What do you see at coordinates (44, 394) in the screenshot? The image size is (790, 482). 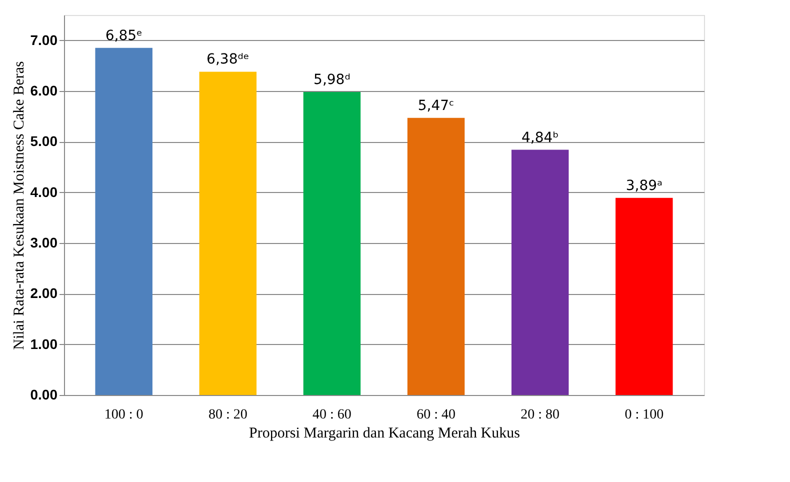 I see `y-tick-label: 0.00` at bounding box center [44, 394].